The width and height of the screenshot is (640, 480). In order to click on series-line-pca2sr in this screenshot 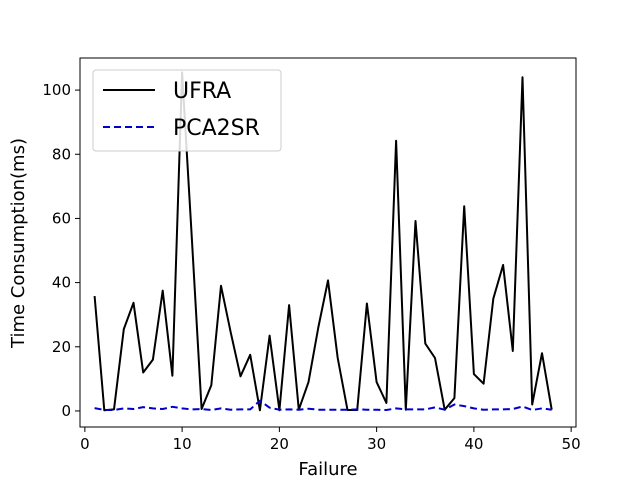, I will do `click(323, 405)`.